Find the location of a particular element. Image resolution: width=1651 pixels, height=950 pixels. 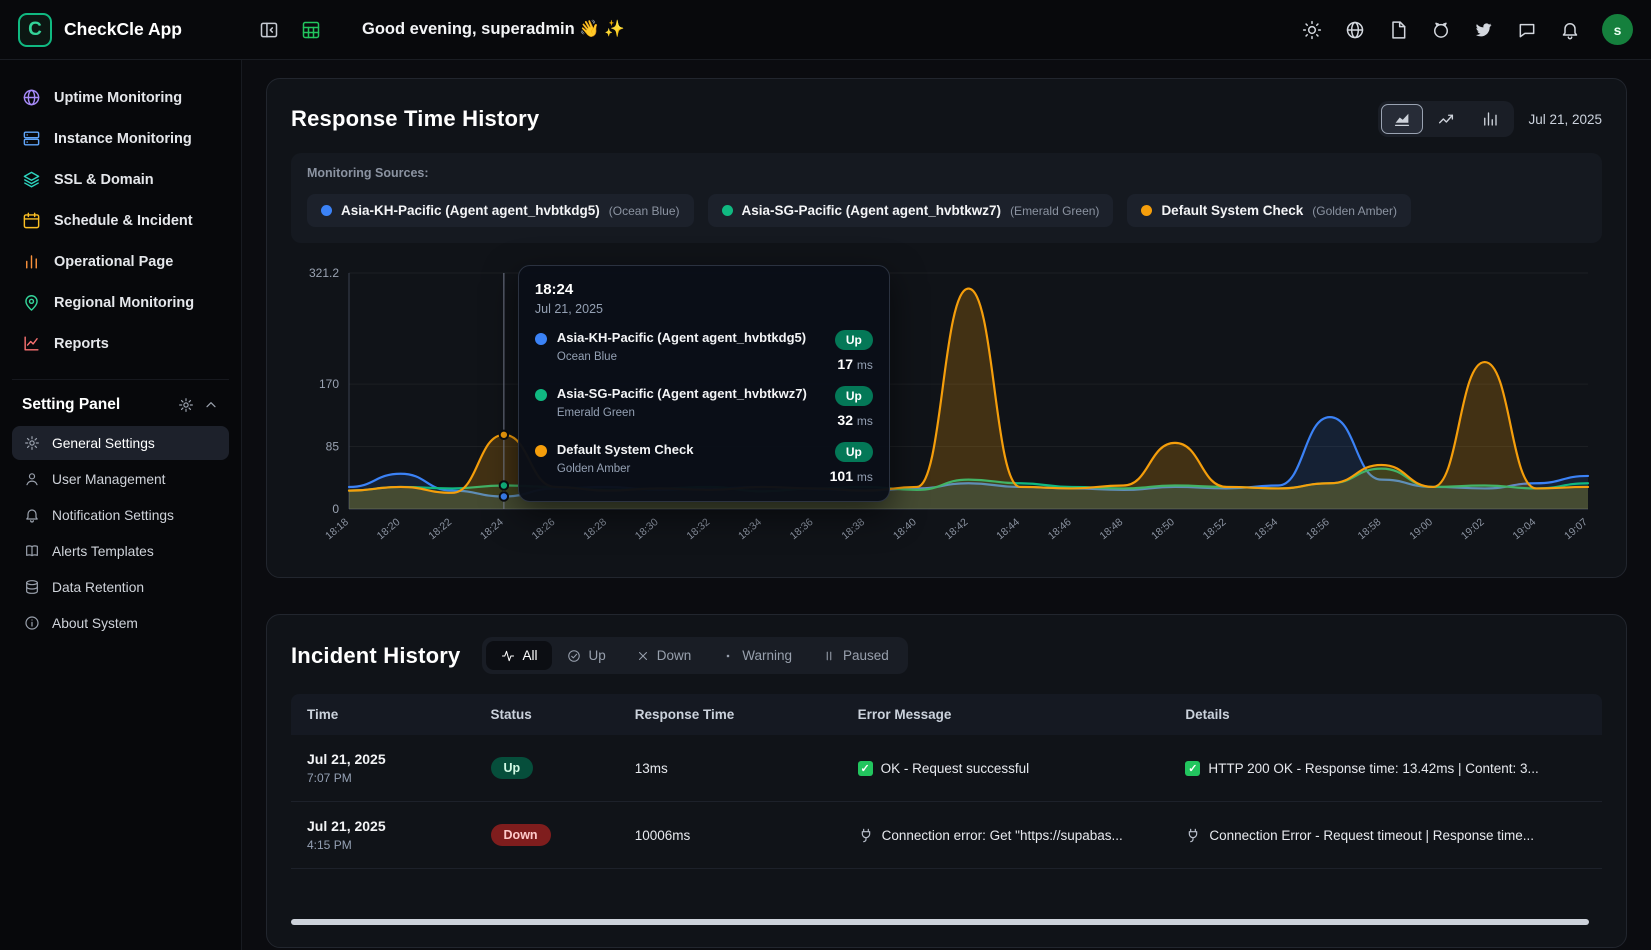

dot-icon is located at coordinates (728, 656).